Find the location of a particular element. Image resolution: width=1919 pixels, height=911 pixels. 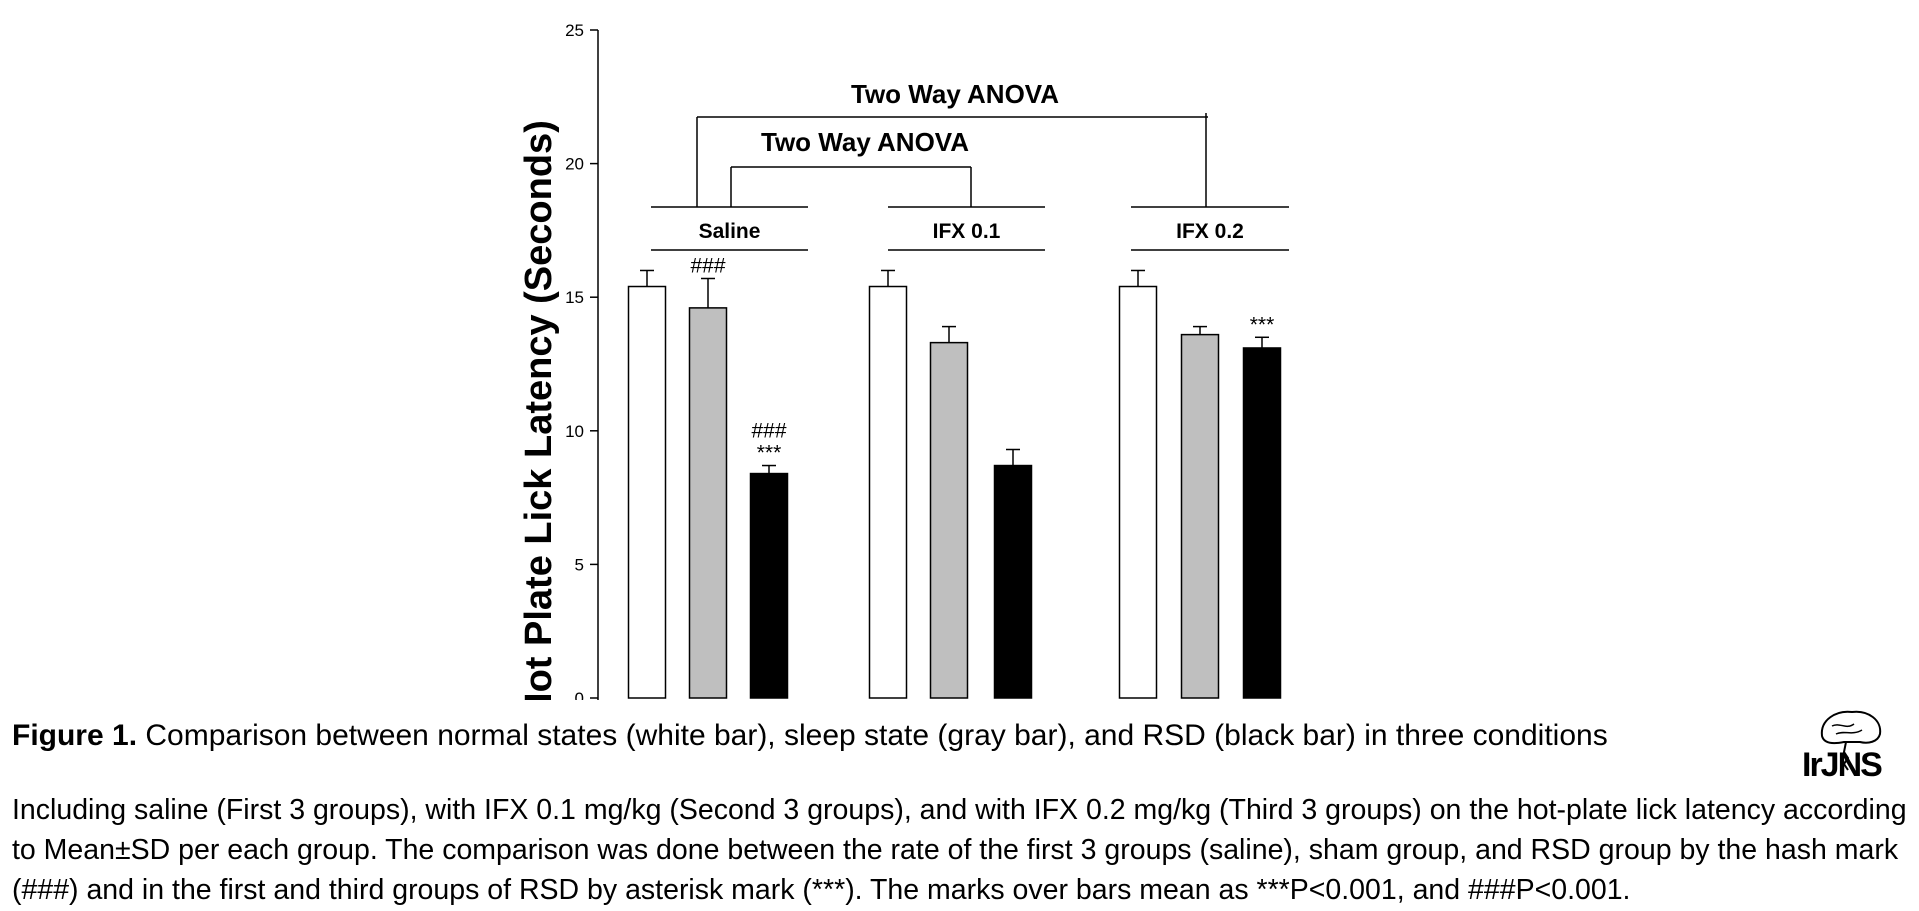

y-tick-label: 15 is located at coordinates (574, 297).